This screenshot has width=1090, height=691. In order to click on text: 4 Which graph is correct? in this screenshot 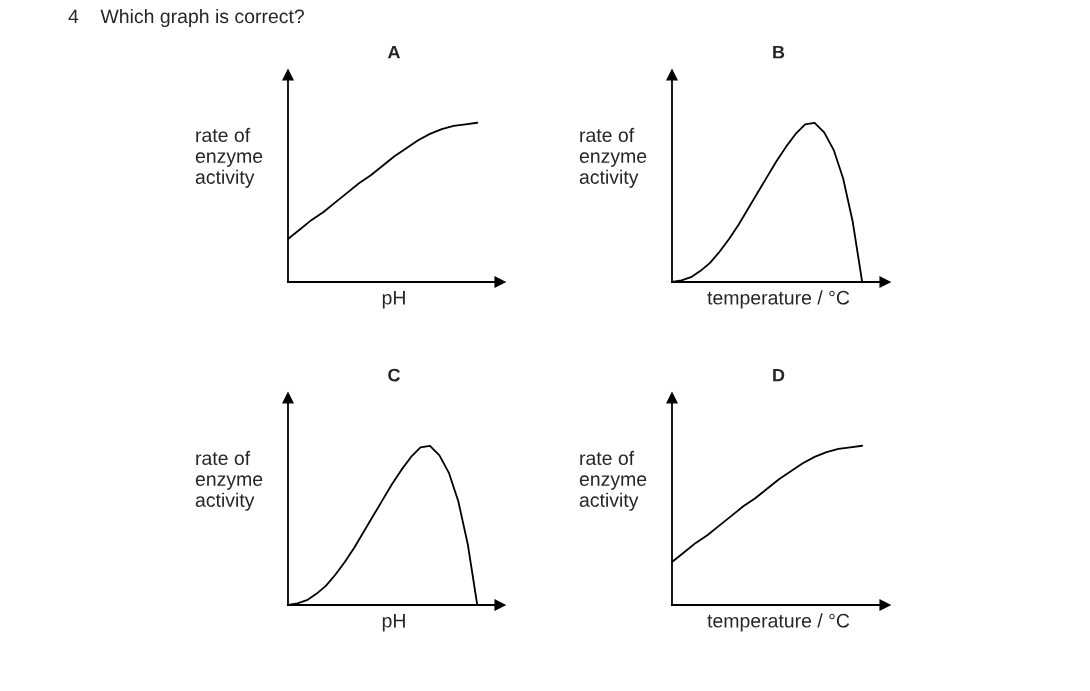, I will do `click(186, 18)`.